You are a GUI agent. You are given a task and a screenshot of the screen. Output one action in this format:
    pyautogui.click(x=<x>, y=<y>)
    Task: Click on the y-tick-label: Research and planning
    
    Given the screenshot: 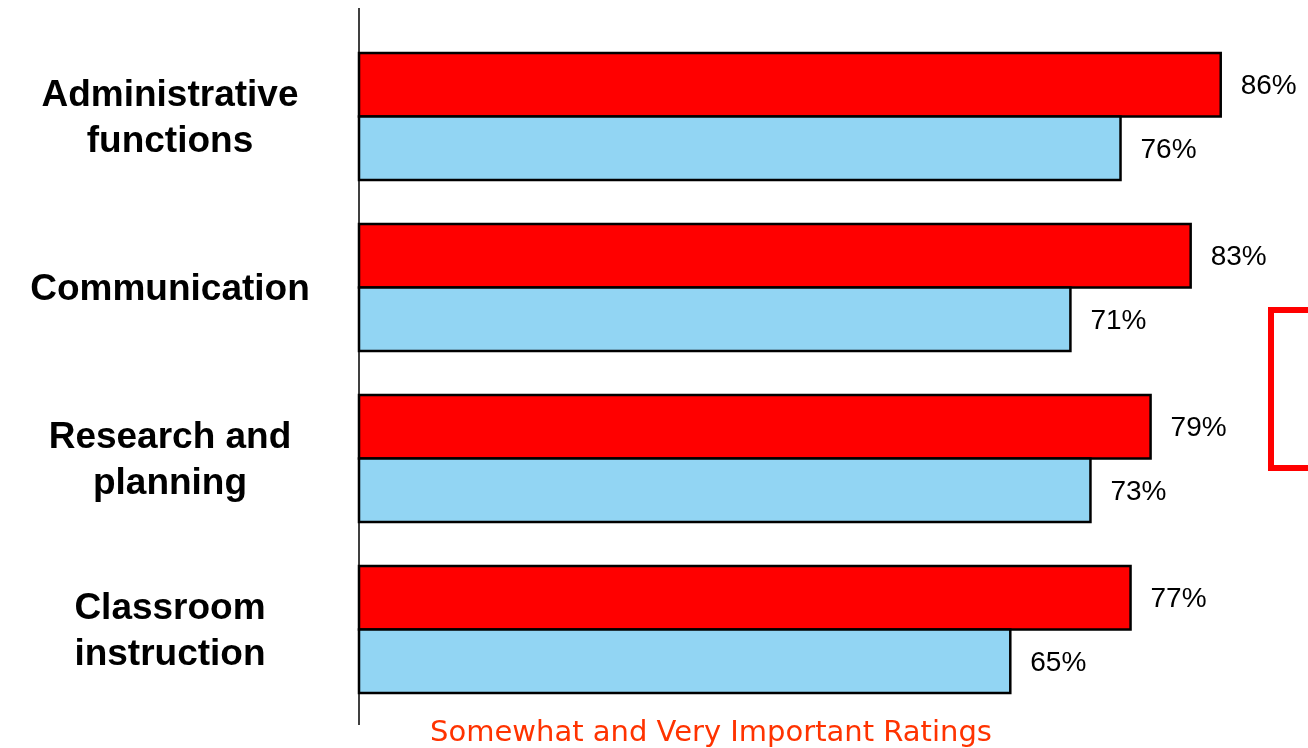 What is the action you would take?
    pyautogui.click(x=170, y=458)
    